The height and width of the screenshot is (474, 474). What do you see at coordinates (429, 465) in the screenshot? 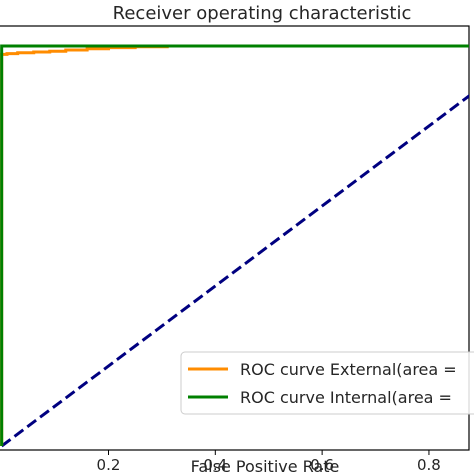
I see `x-tick-label: 0.8` at bounding box center [429, 465].